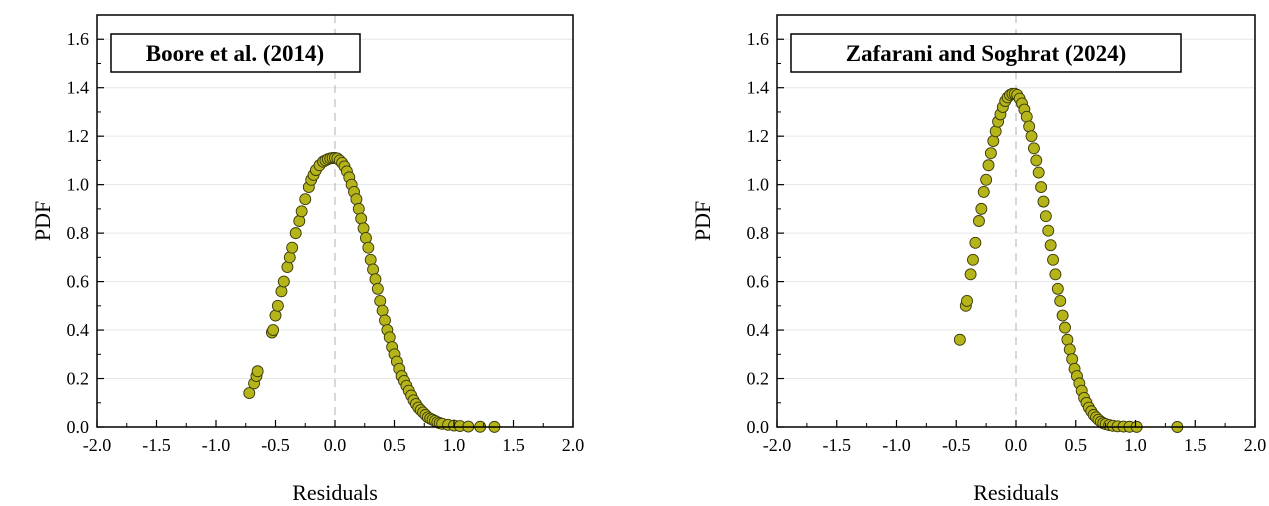 The image size is (1269, 506). I want to click on chart-title: Boore et al. (2014), so click(235, 53).